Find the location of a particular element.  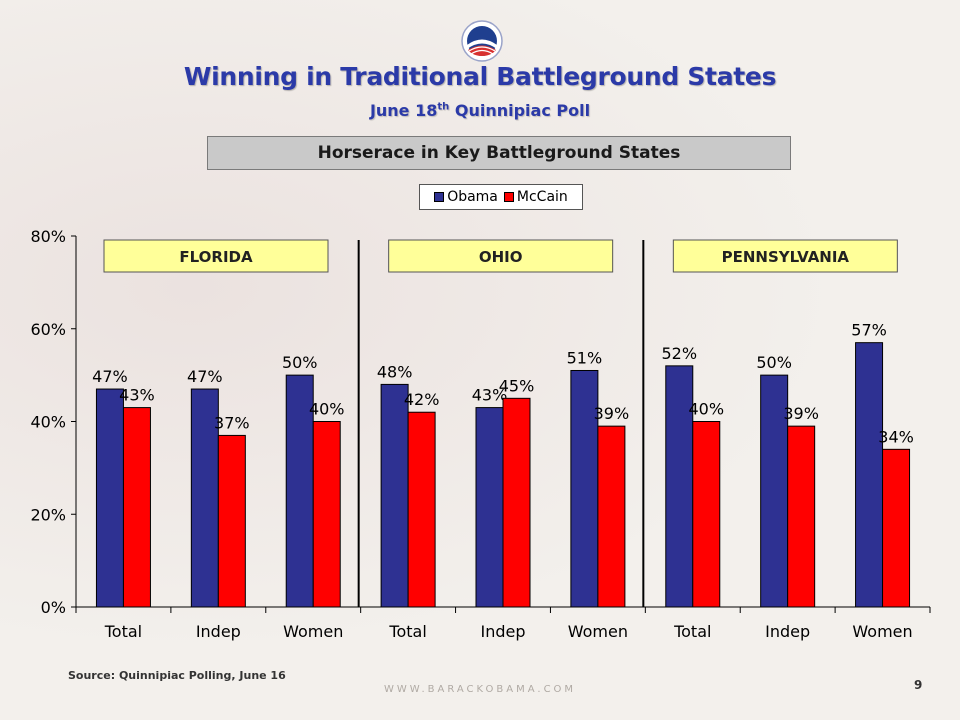

state-label: PENNSYLVANIA is located at coordinates (786, 257).